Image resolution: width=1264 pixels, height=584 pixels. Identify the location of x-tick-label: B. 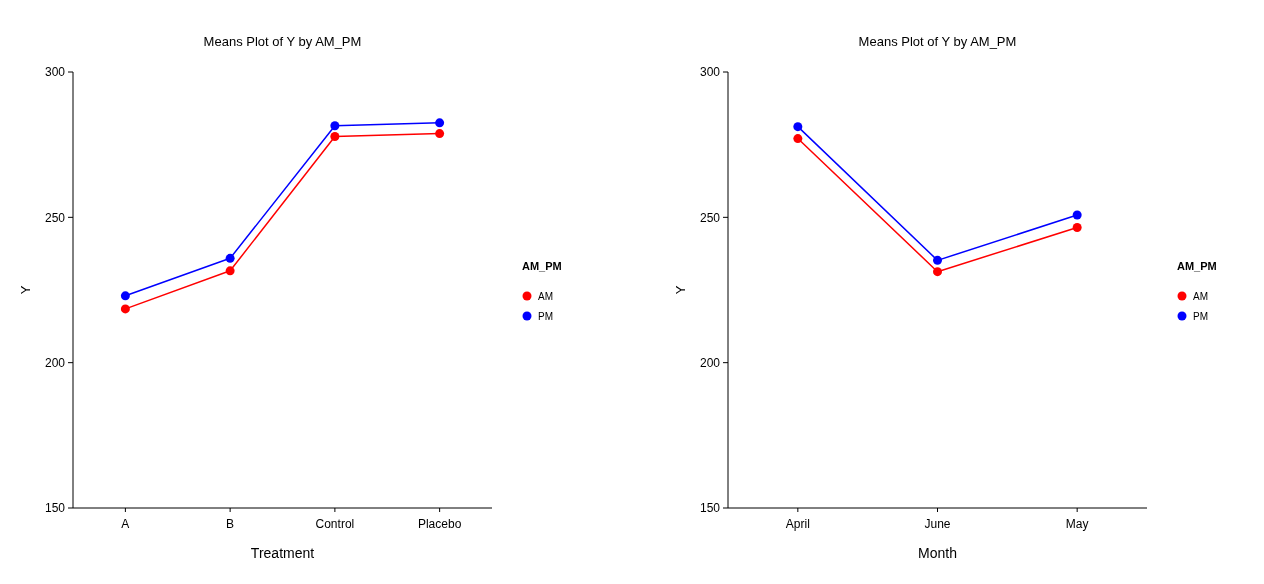
(230, 524).